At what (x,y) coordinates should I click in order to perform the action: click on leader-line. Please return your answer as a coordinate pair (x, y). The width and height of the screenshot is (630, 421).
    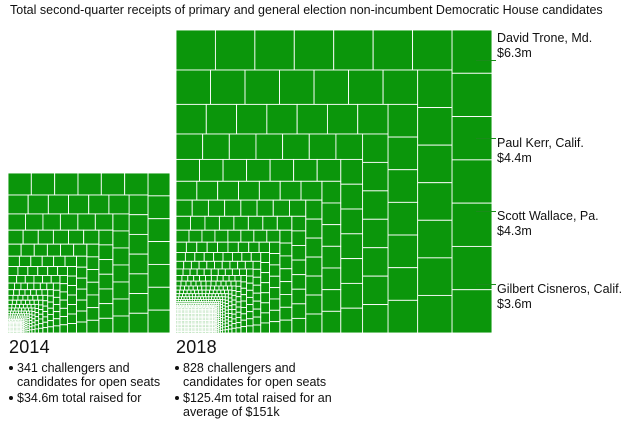
    Looking at the image, I should click on (486, 60).